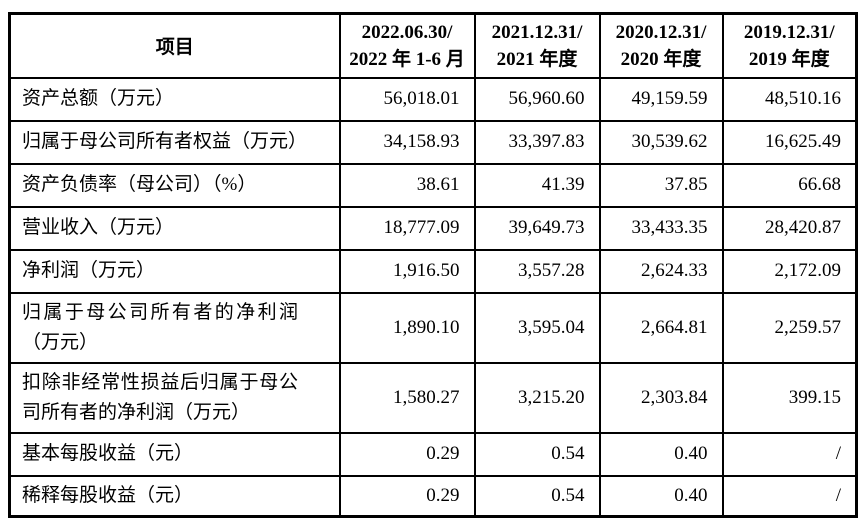 The width and height of the screenshot is (862, 518). What do you see at coordinates (407, 397) in the screenshot?
I see `cell-value: 1,580.27` at bounding box center [407, 397].